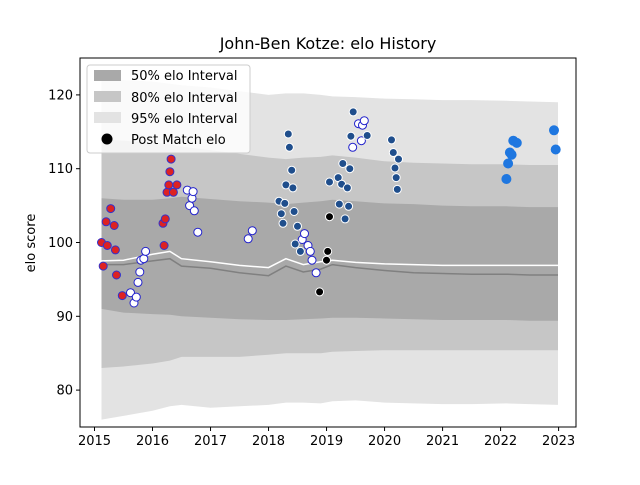 The height and width of the screenshot is (485, 640). Describe the element at coordinates (152, 441) in the screenshot. I see `x-tick-label-2016: 2016` at that location.